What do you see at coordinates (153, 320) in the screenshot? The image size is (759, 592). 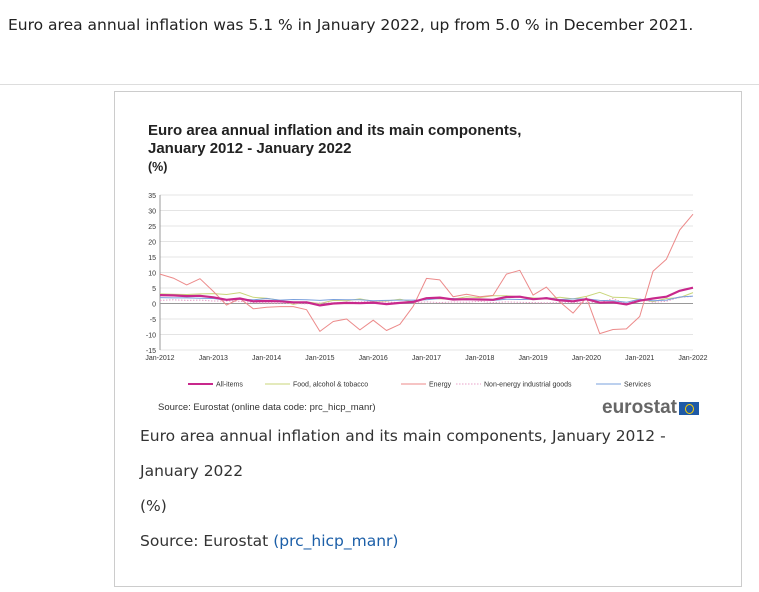 I see `y-tick-label: -5` at bounding box center [153, 320].